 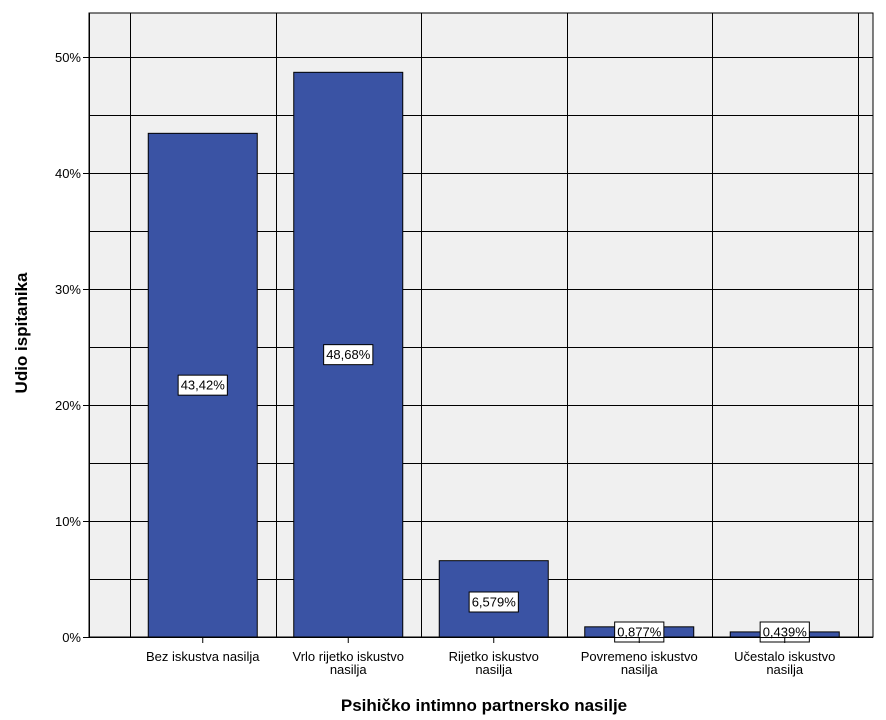 What do you see at coordinates (68, 521) in the screenshot?
I see `y-tick-label: 10%` at bounding box center [68, 521].